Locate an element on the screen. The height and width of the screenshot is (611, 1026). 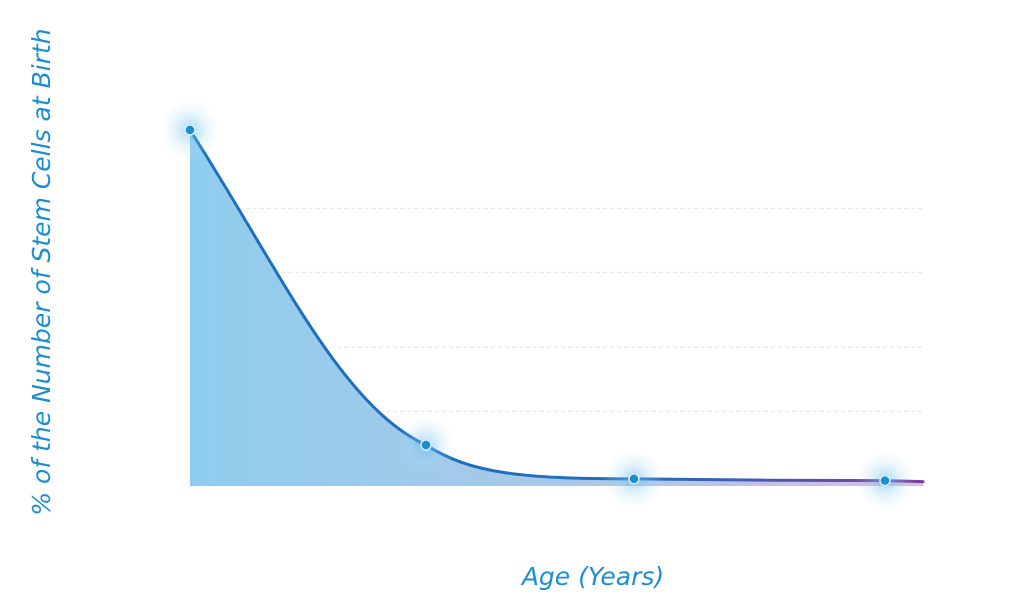
x-axis-label: Age (Years) is located at coordinates (592, 576).